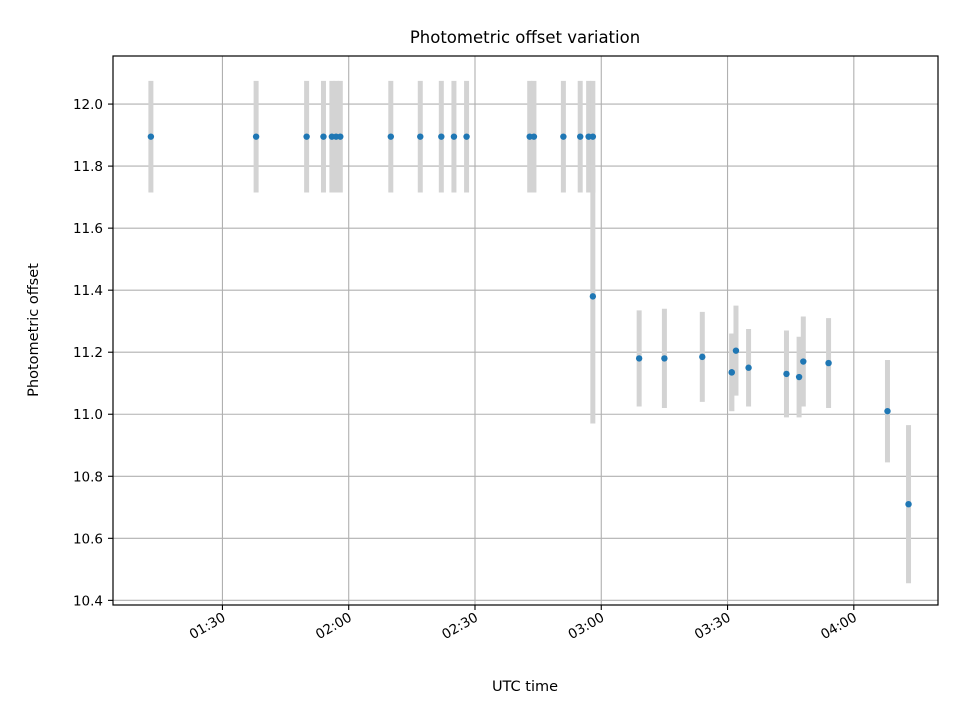  I want to click on y-tick-label: 11.6, so click(88, 229).